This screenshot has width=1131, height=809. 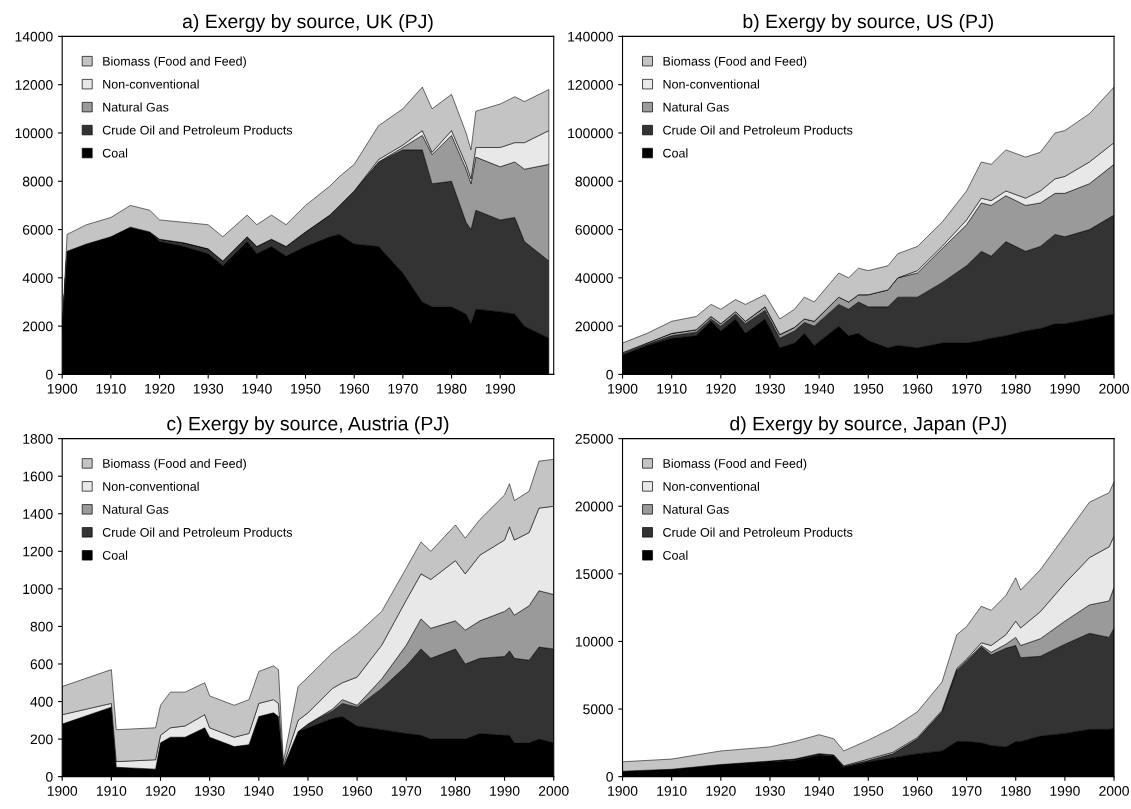 I want to click on y-tick-label: 140000, so click(x=590, y=36).